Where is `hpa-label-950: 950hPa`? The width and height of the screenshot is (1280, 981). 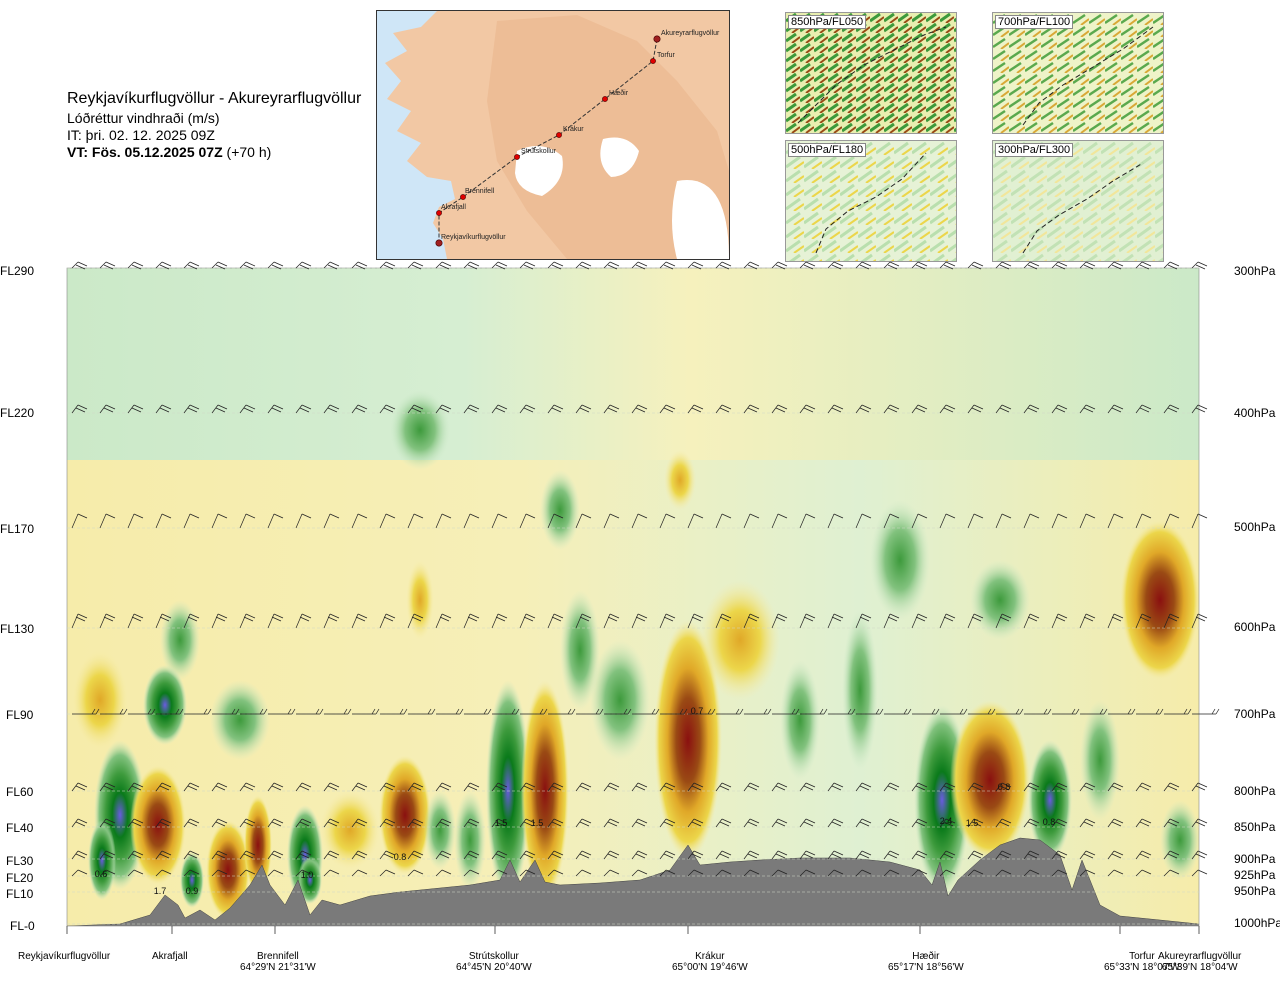
hpa-label-950: 950hPa is located at coordinates (1255, 891).